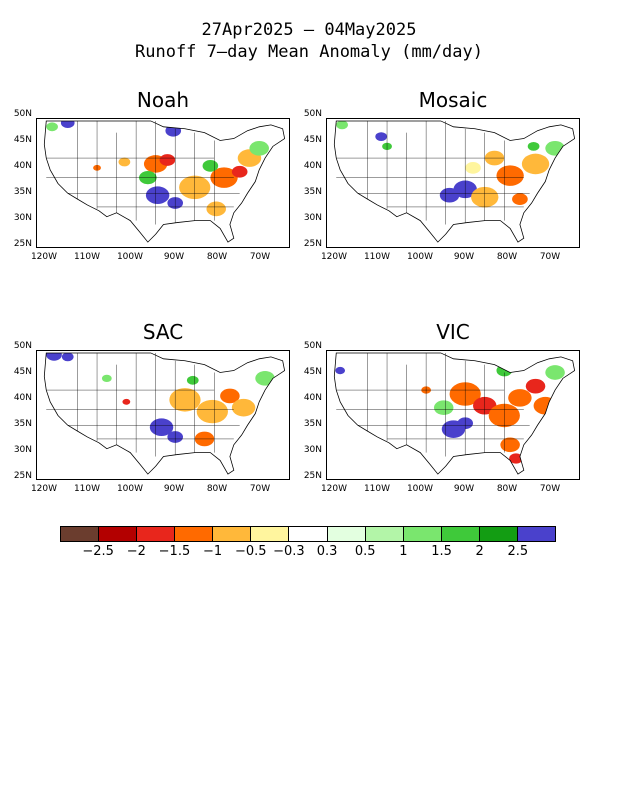  Describe the element at coordinates (213, 551) in the screenshot. I see `colorbar-tick-label: −1` at that location.